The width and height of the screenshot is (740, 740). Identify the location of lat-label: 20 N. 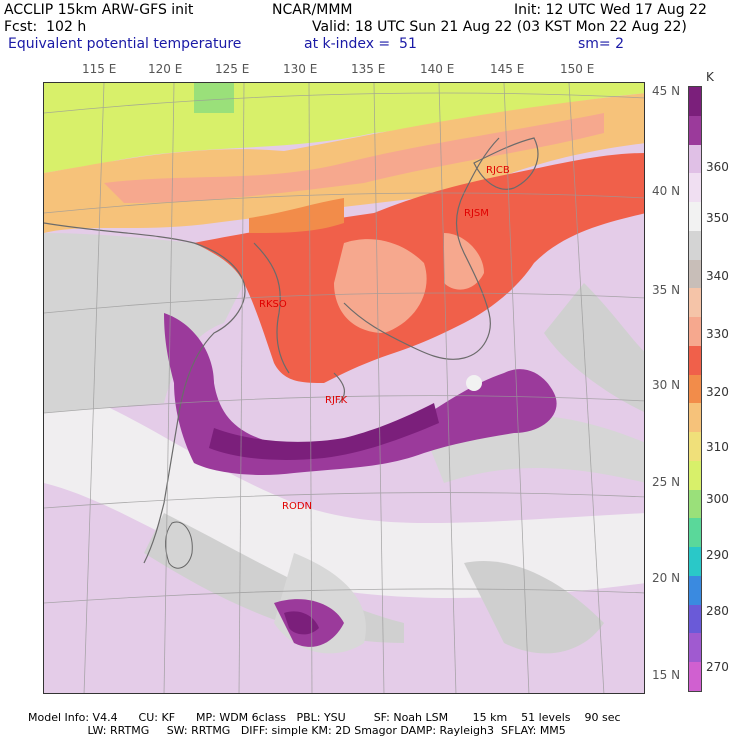
(666, 578).